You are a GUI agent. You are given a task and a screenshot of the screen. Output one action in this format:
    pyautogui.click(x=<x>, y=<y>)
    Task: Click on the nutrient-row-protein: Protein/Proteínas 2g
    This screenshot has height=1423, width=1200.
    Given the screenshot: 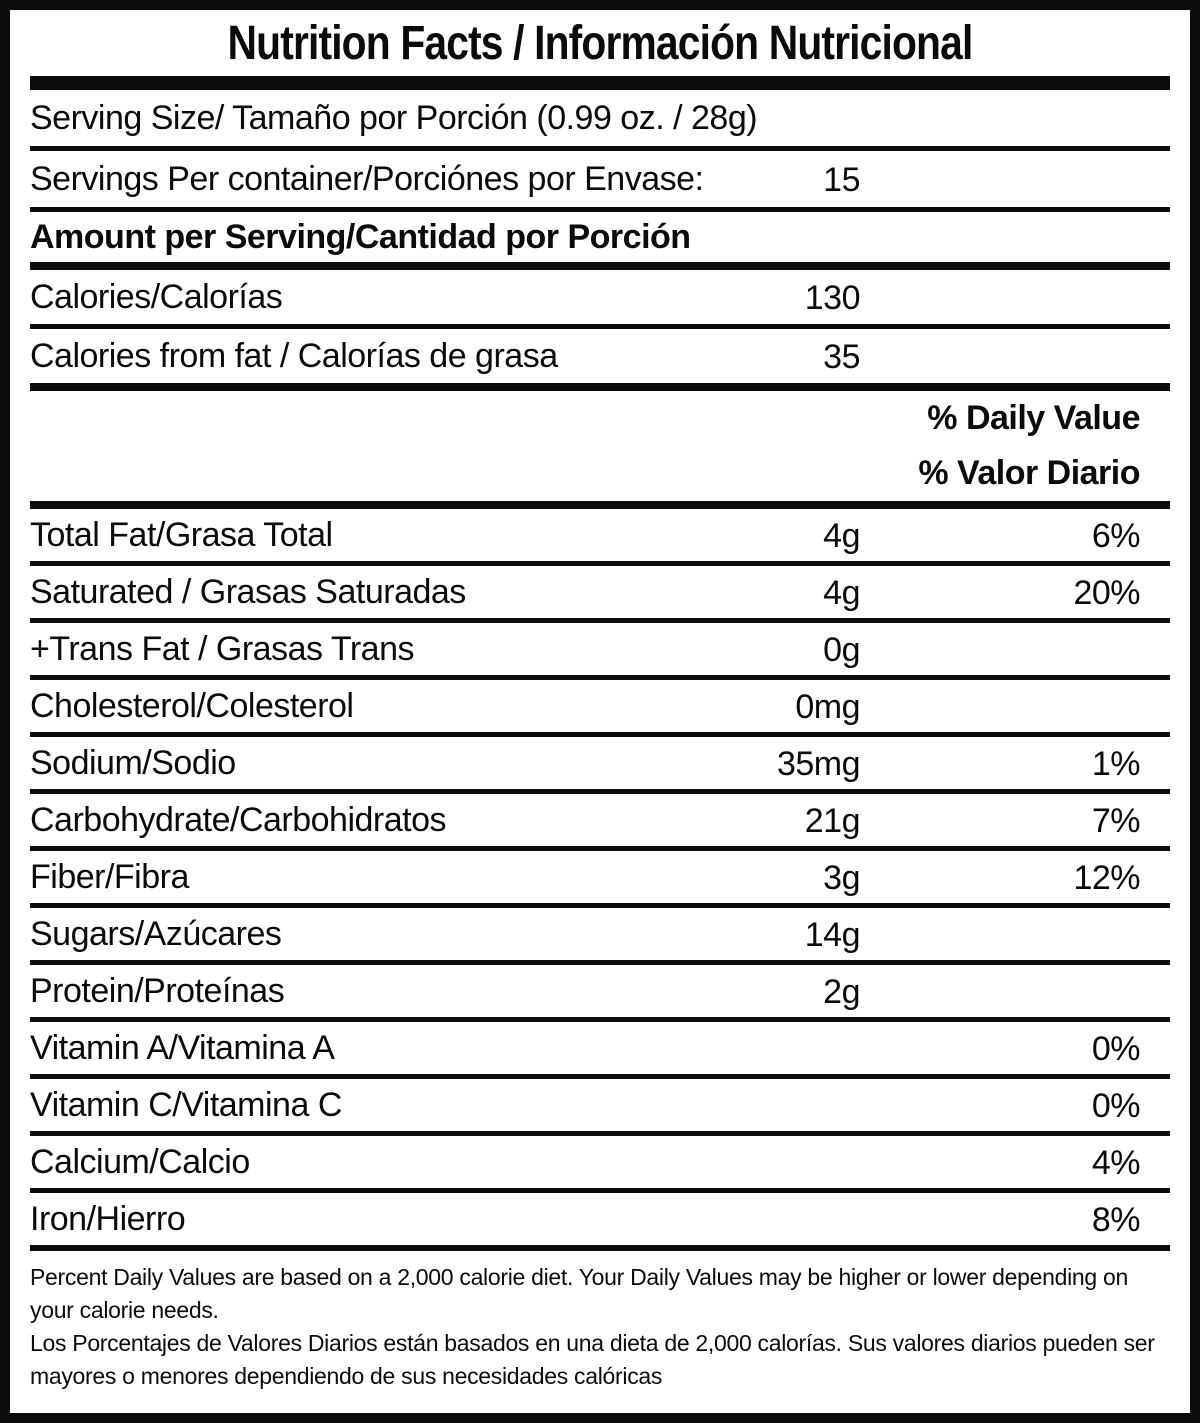 What is the action you would take?
    pyautogui.click(x=600, y=991)
    